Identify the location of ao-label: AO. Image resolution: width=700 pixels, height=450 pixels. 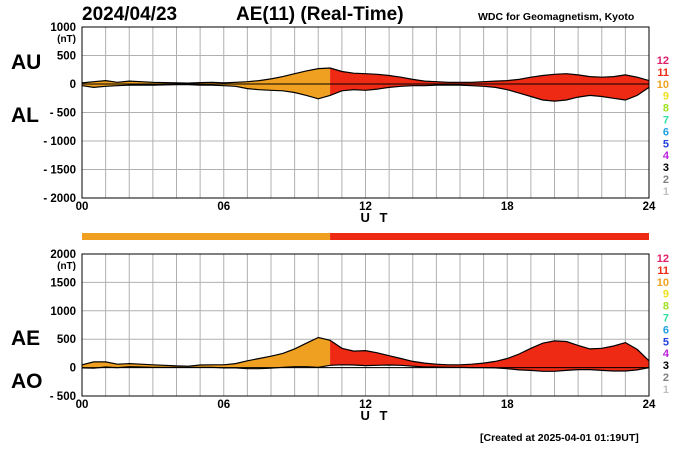
(27, 381).